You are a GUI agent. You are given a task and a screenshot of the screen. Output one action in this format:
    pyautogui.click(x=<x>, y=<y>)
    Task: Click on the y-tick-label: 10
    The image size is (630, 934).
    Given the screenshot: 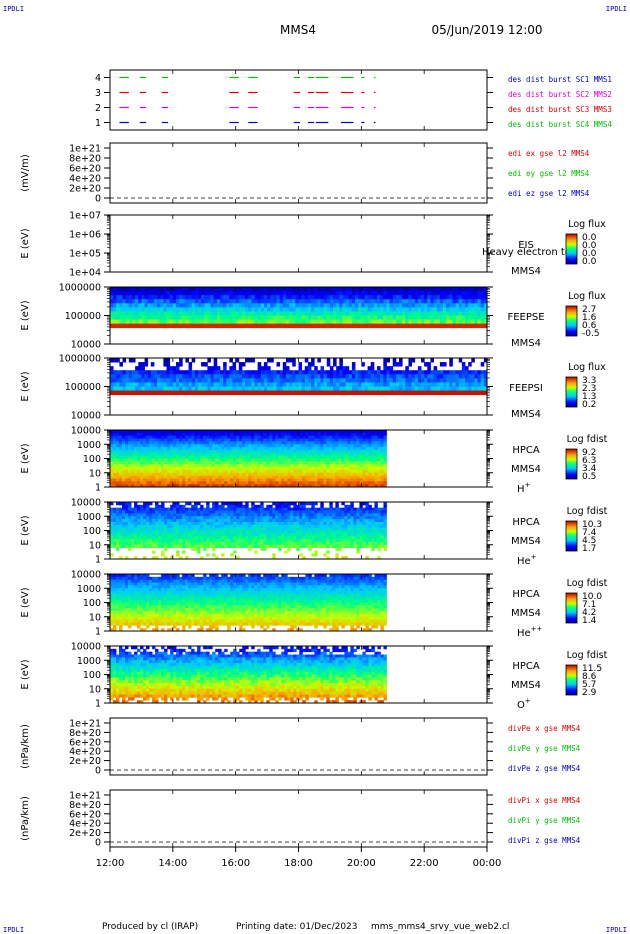 What is the action you would take?
    pyautogui.click(x=95, y=473)
    